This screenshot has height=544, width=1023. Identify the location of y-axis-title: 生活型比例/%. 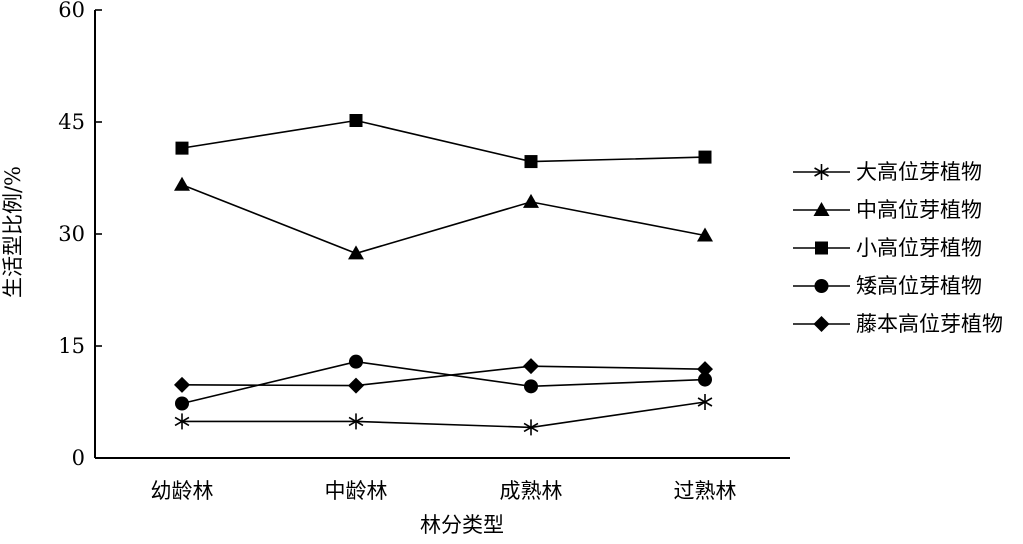
(13, 232).